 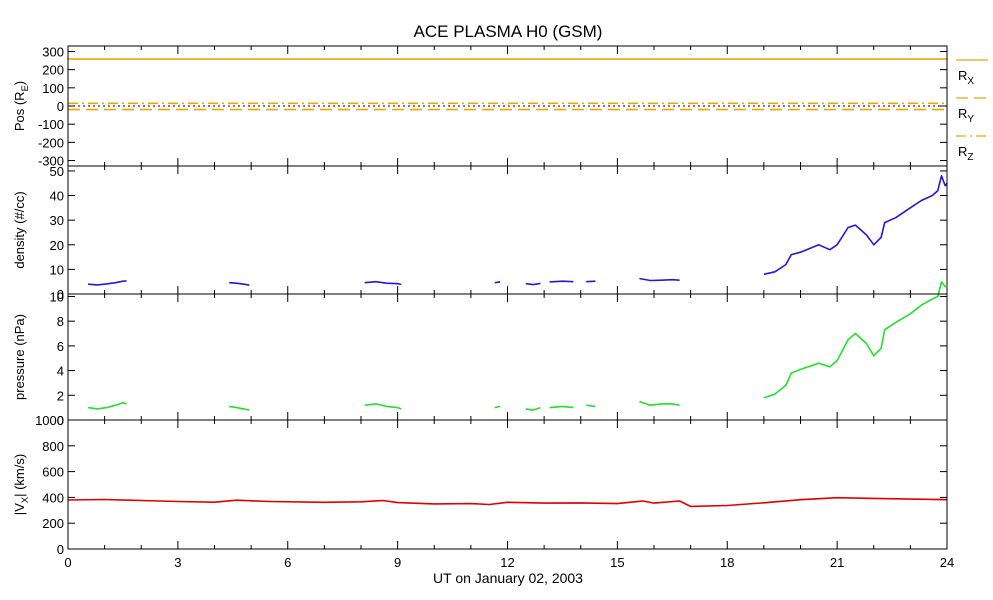 What do you see at coordinates (57, 196) in the screenshot?
I see `y-tick-label: 40` at bounding box center [57, 196].